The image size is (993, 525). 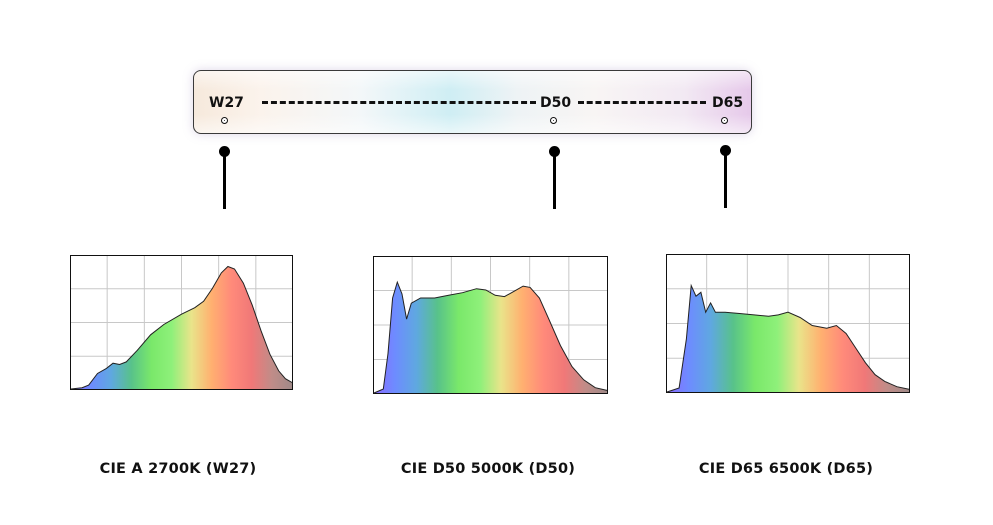 I want to click on caption-w27: CIE A 2700K (W27), so click(x=178, y=469).